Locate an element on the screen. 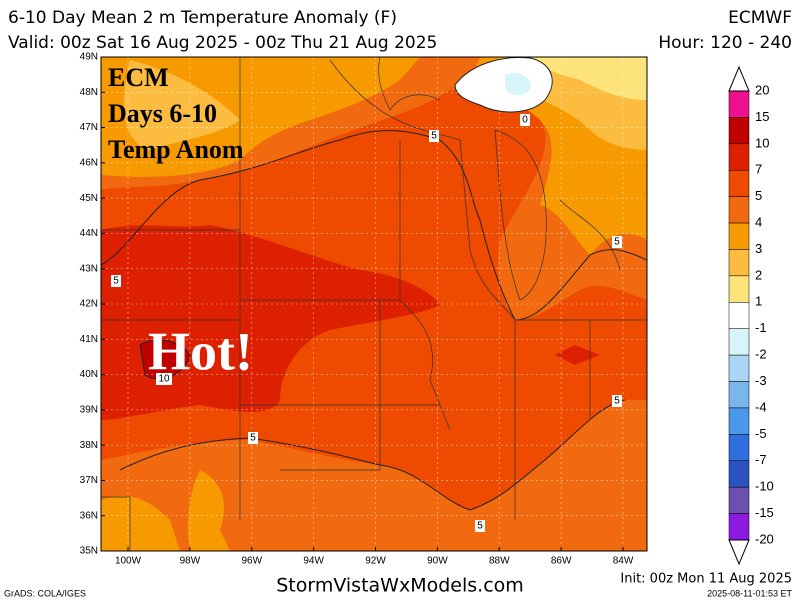 This screenshot has width=800, height=600. lat-label: 41N is located at coordinates (89, 339).